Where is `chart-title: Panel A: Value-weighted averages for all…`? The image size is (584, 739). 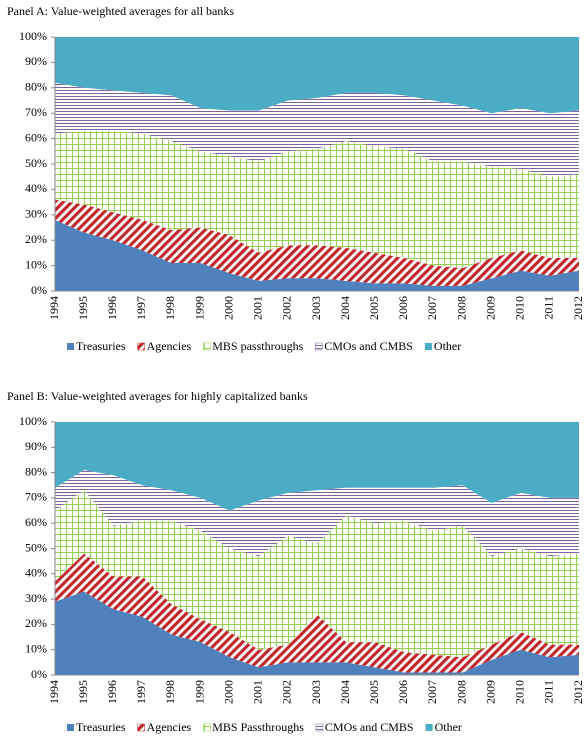 chart-title: Panel A: Value-weighted averages for all… is located at coordinates (120, 11).